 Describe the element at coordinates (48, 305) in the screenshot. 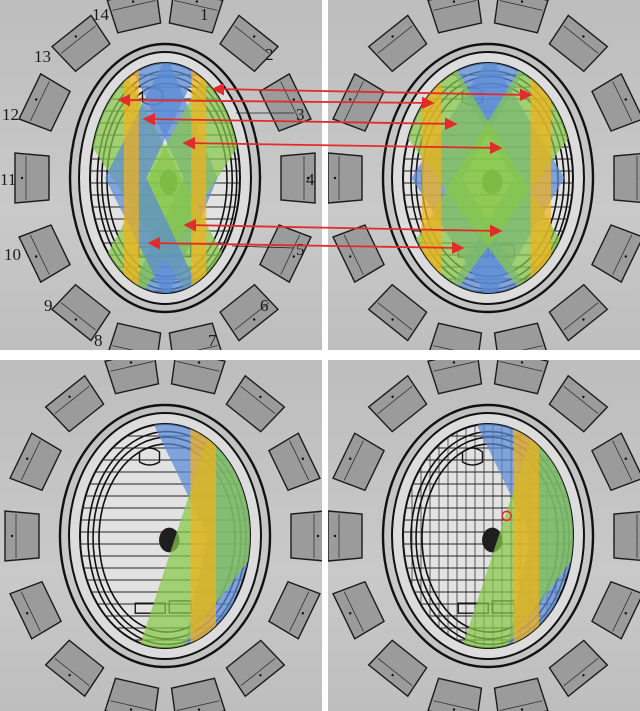

I see `detector-label-9: 9` at that location.